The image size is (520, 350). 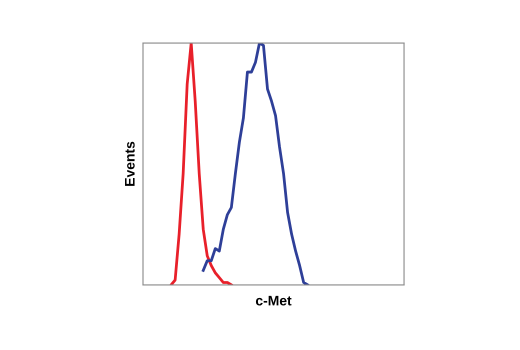 What do you see at coordinates (130, 164) in the screenshot?
I see `y-axis-title: Events` at bounding box center [130, 164].